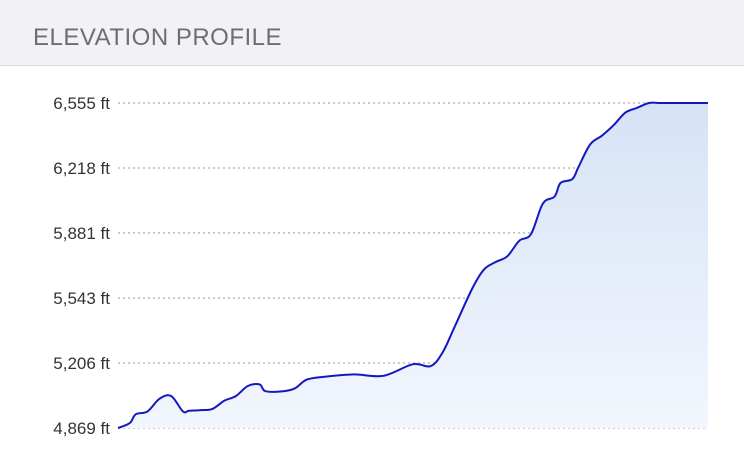 The height and width of the screenshot is (460, 744). I want to click on y-tick-label: 5,543 ft, so click(81, 298).